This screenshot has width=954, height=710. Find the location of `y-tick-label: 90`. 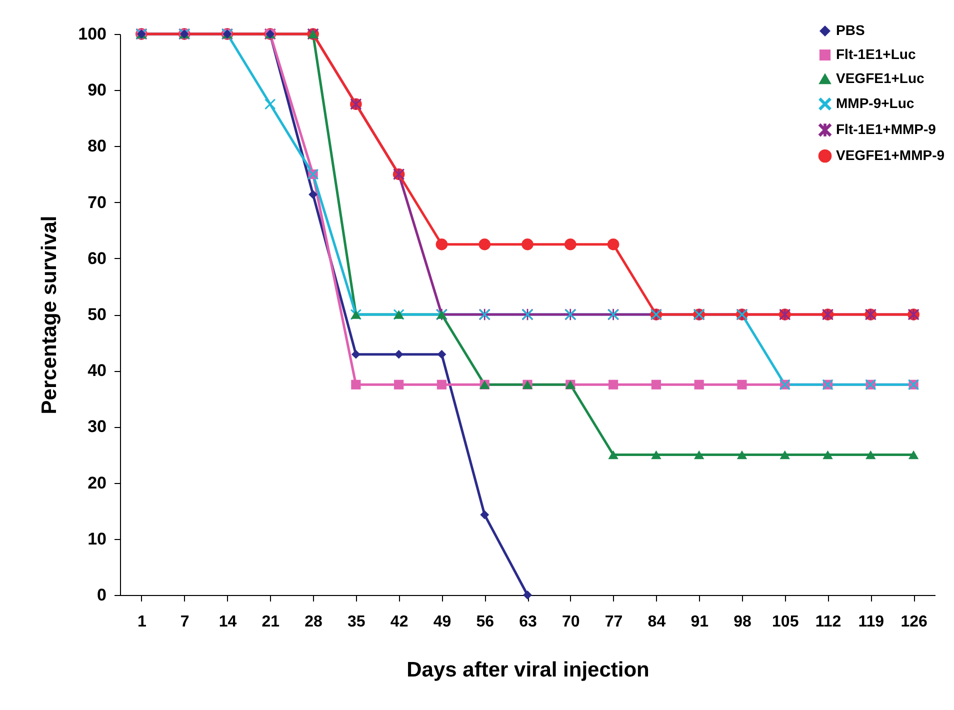

y-tick-label: 90 is located at coordinates (97, 90).